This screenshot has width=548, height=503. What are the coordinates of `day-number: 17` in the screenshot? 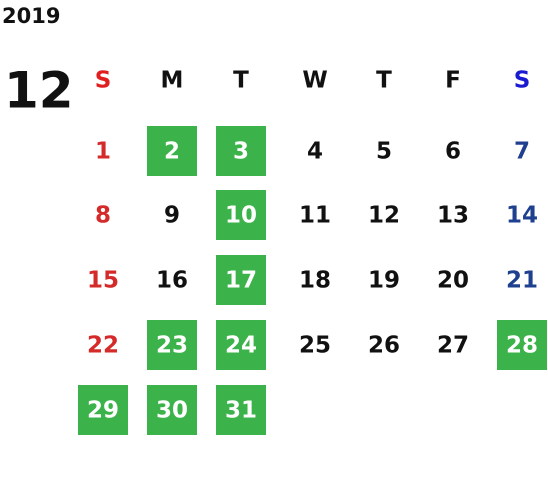 It's located at (241, 281).